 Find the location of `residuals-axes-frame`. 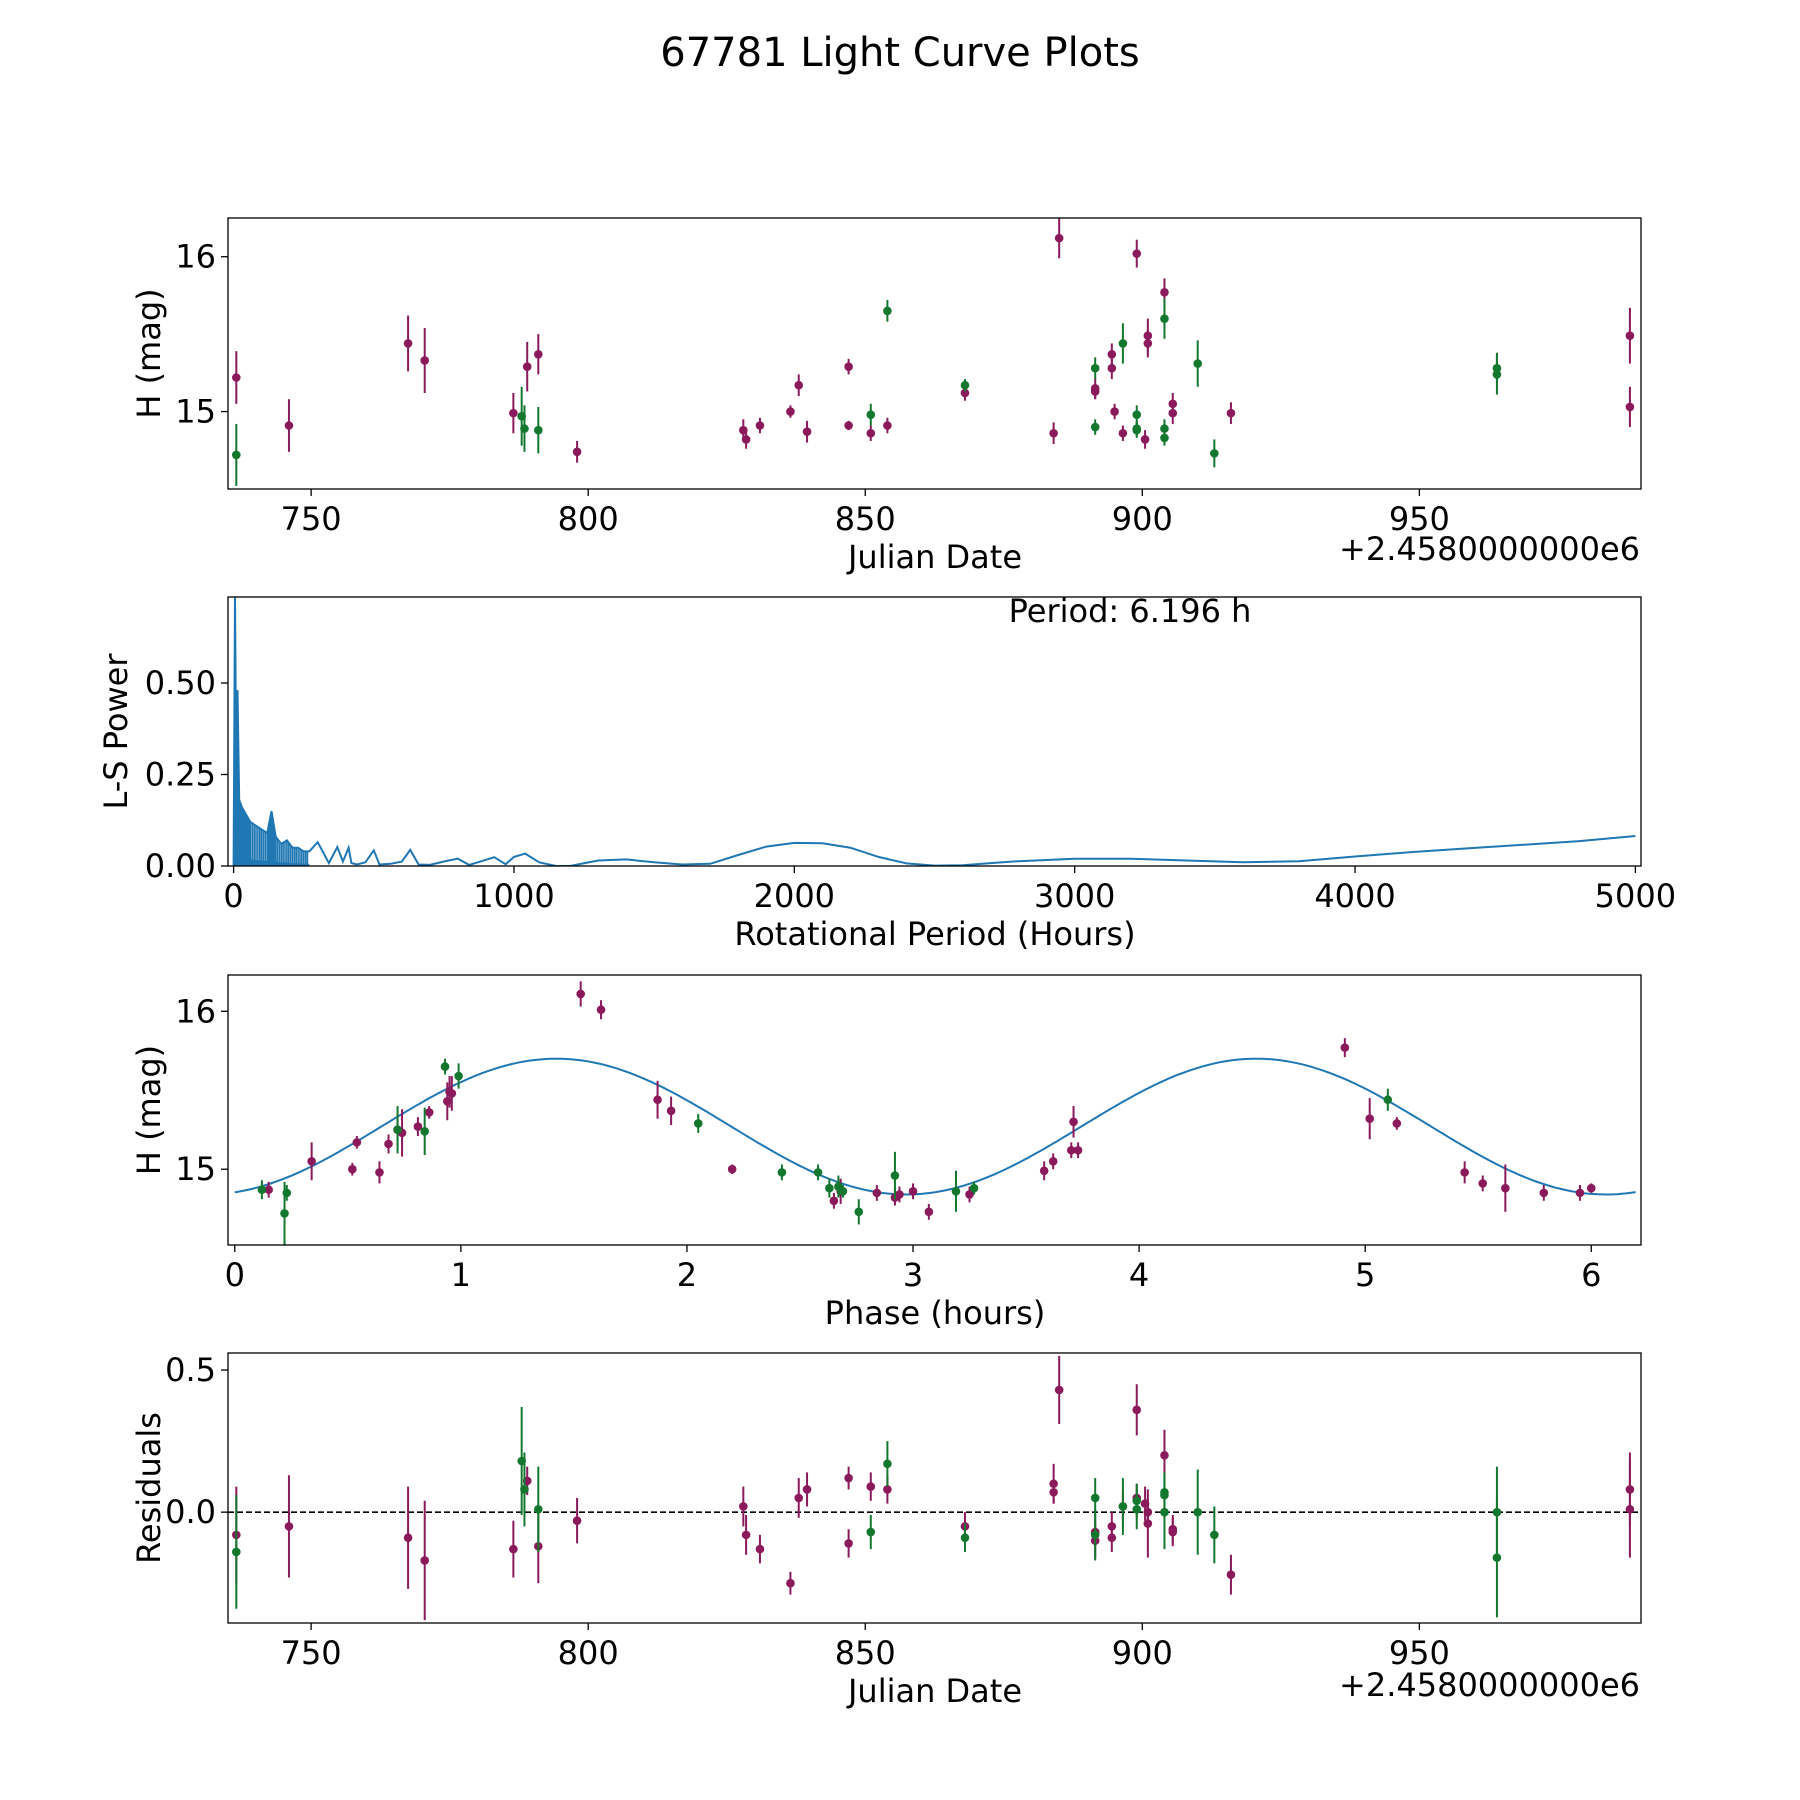

residuals-axes-frame is located at coordinates (934, 1488).